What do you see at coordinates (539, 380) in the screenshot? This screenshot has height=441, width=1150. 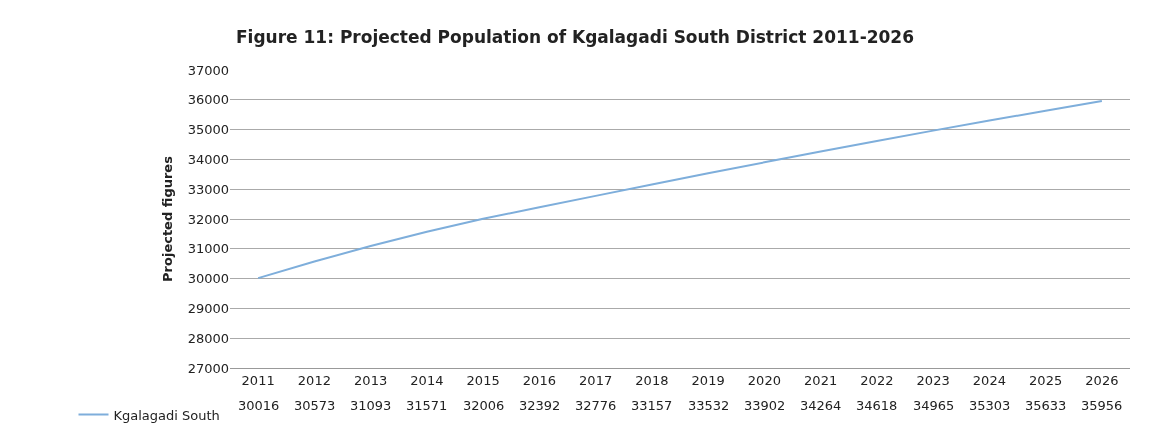 I see `x-tick-label: 2016` at bounding box center [539, 380].